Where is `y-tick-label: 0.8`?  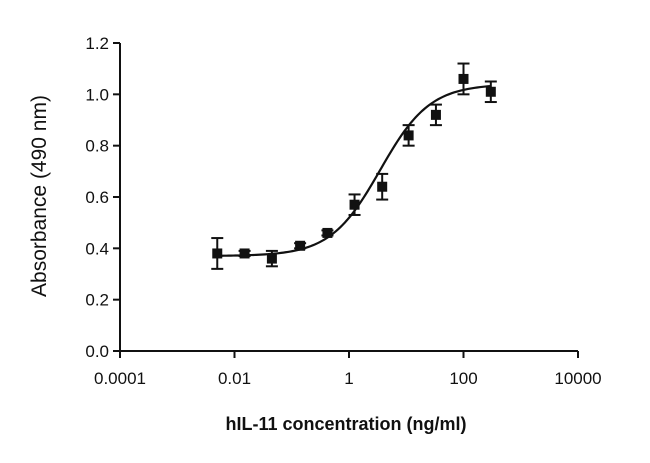
y-tick-label: 0.8 is located at coordinates (97, 146).